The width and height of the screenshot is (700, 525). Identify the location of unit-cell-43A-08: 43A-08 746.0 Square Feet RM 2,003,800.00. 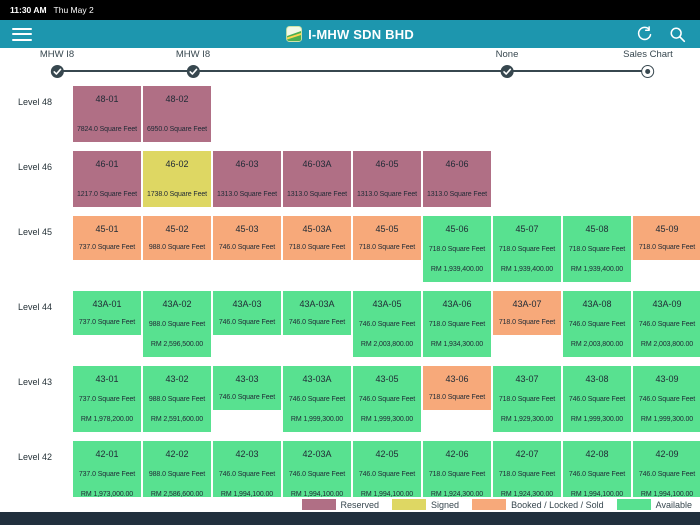
(597, 324).